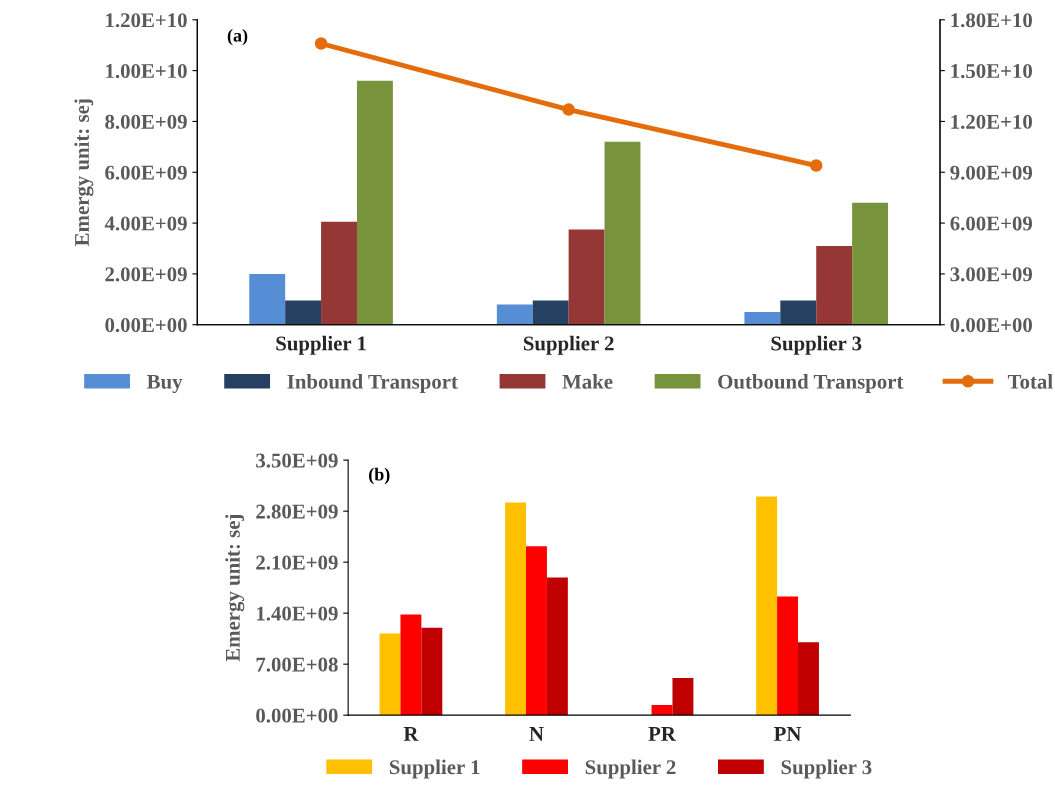 Image resolution: width=1055 pixels, height=792 pixels. I want to click on y2-tick-label: 0.00E+00, so click(991, 325).